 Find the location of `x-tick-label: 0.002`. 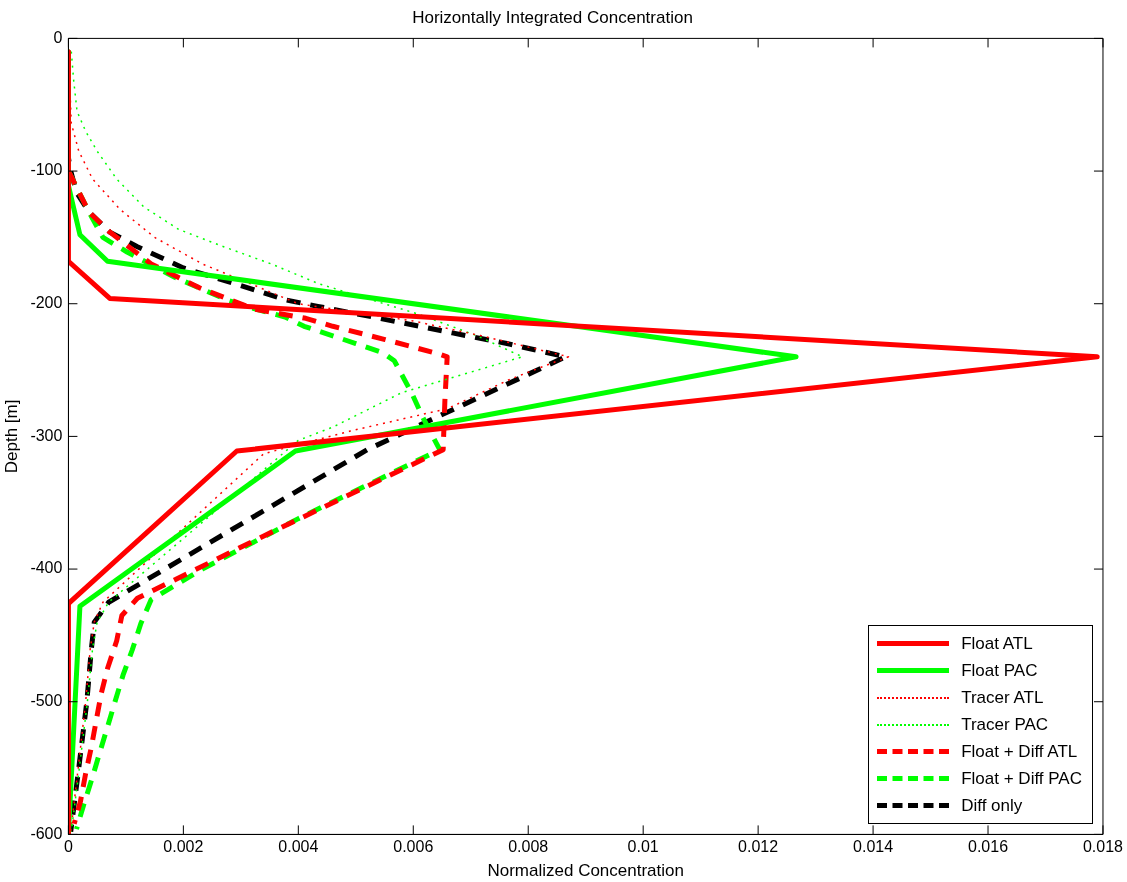

x-tick-label: 0.002 is located at coordinates (183, 847).